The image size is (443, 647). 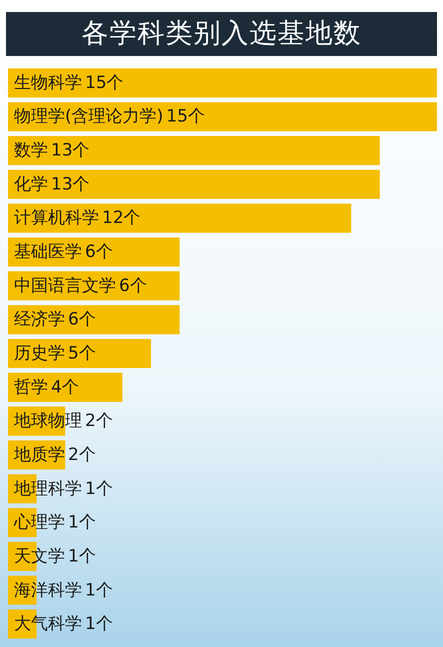 What do you see at coordinates (221, 34) in the screenshot?
I see `chart-title: 各学科类别入选基地数` at bounding box center [221, 34].